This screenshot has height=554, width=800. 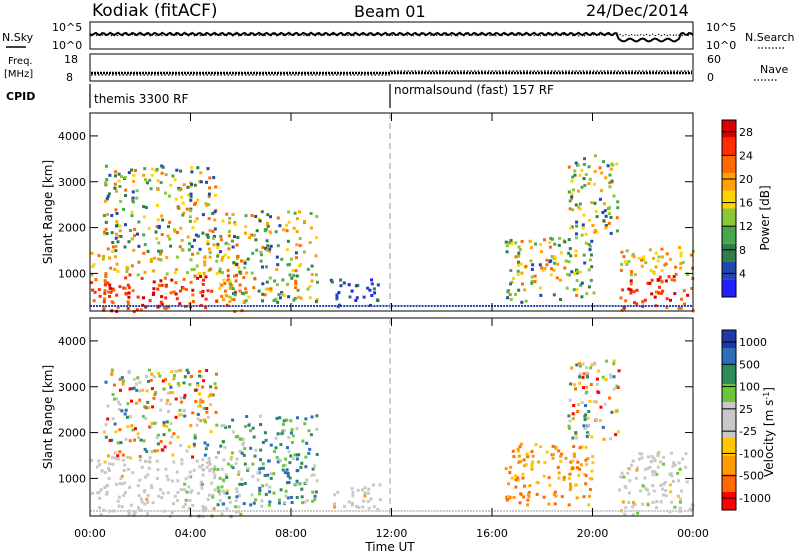 What do you see at coordinates (67, 27) in the screenshot?
I see `nsky-tick-top: 10^5` at bounding box center [67, 27].